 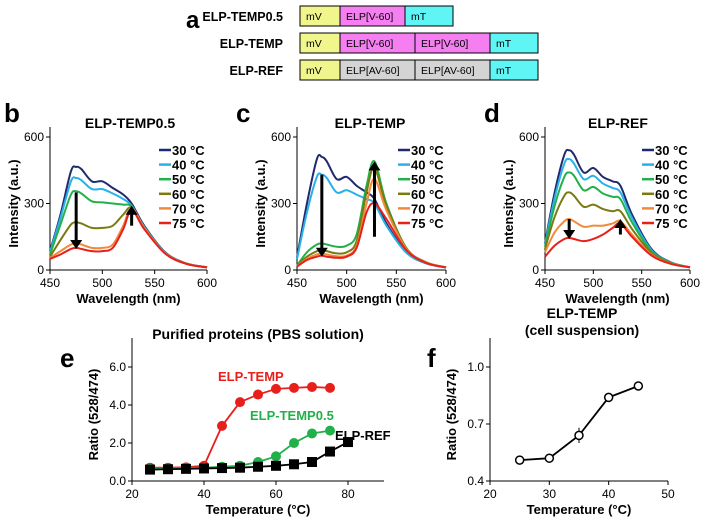 I want to click on series-label: ELP-TEMP, so click(x=251, y=376).